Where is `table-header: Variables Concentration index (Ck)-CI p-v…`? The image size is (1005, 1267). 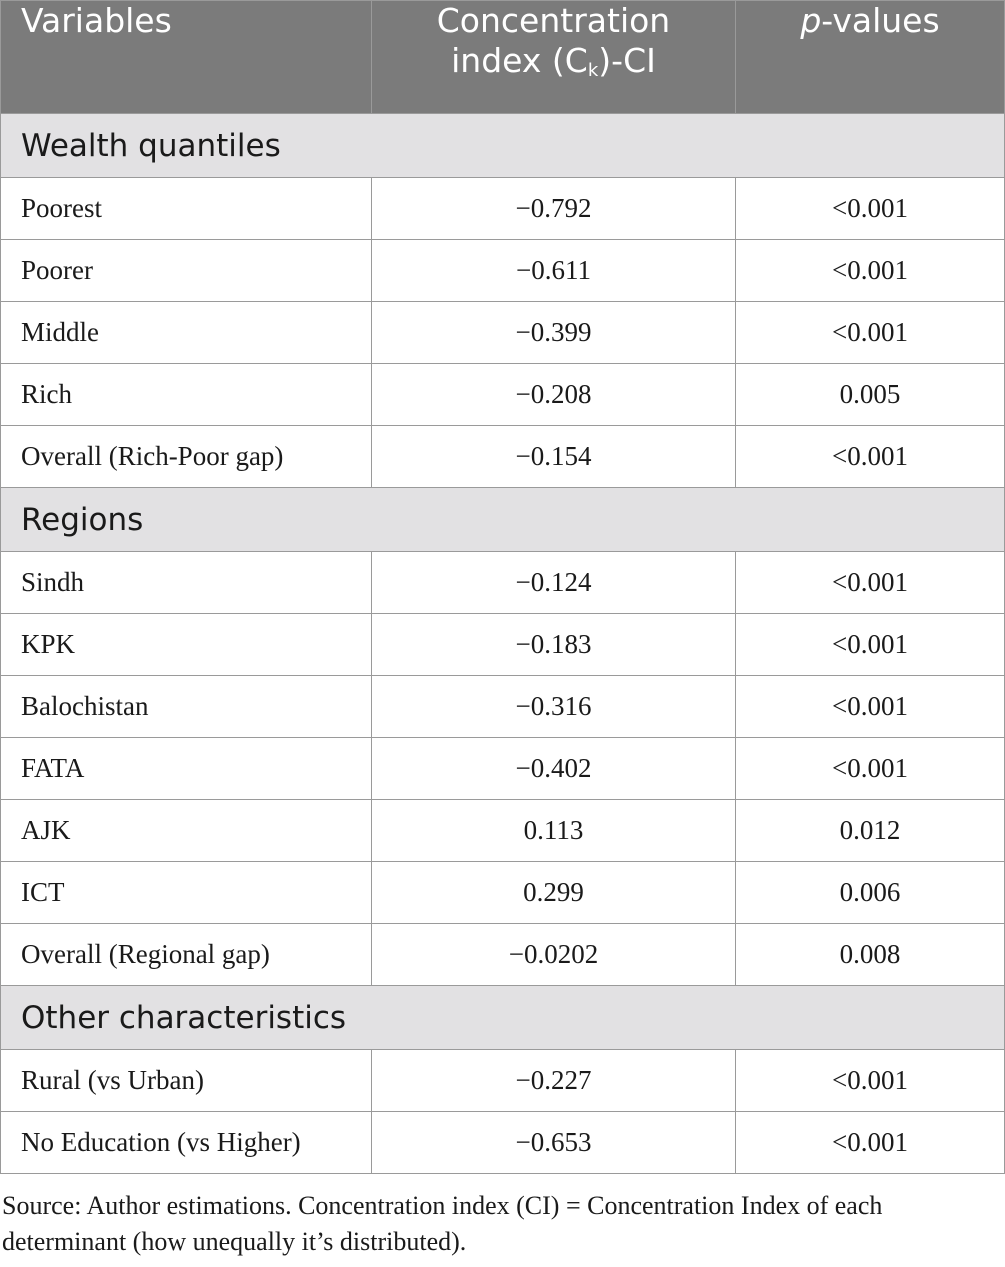 table-header: Variables Concentration index (Ck)-CI p-v… is located at coordinates (502, 57).